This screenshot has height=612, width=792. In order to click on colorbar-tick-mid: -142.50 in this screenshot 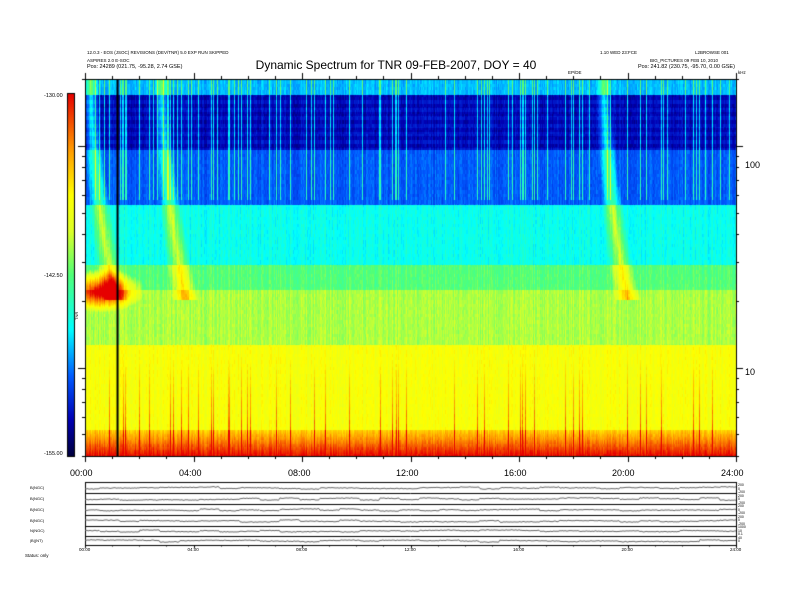, I will do `click(53, 276)`.